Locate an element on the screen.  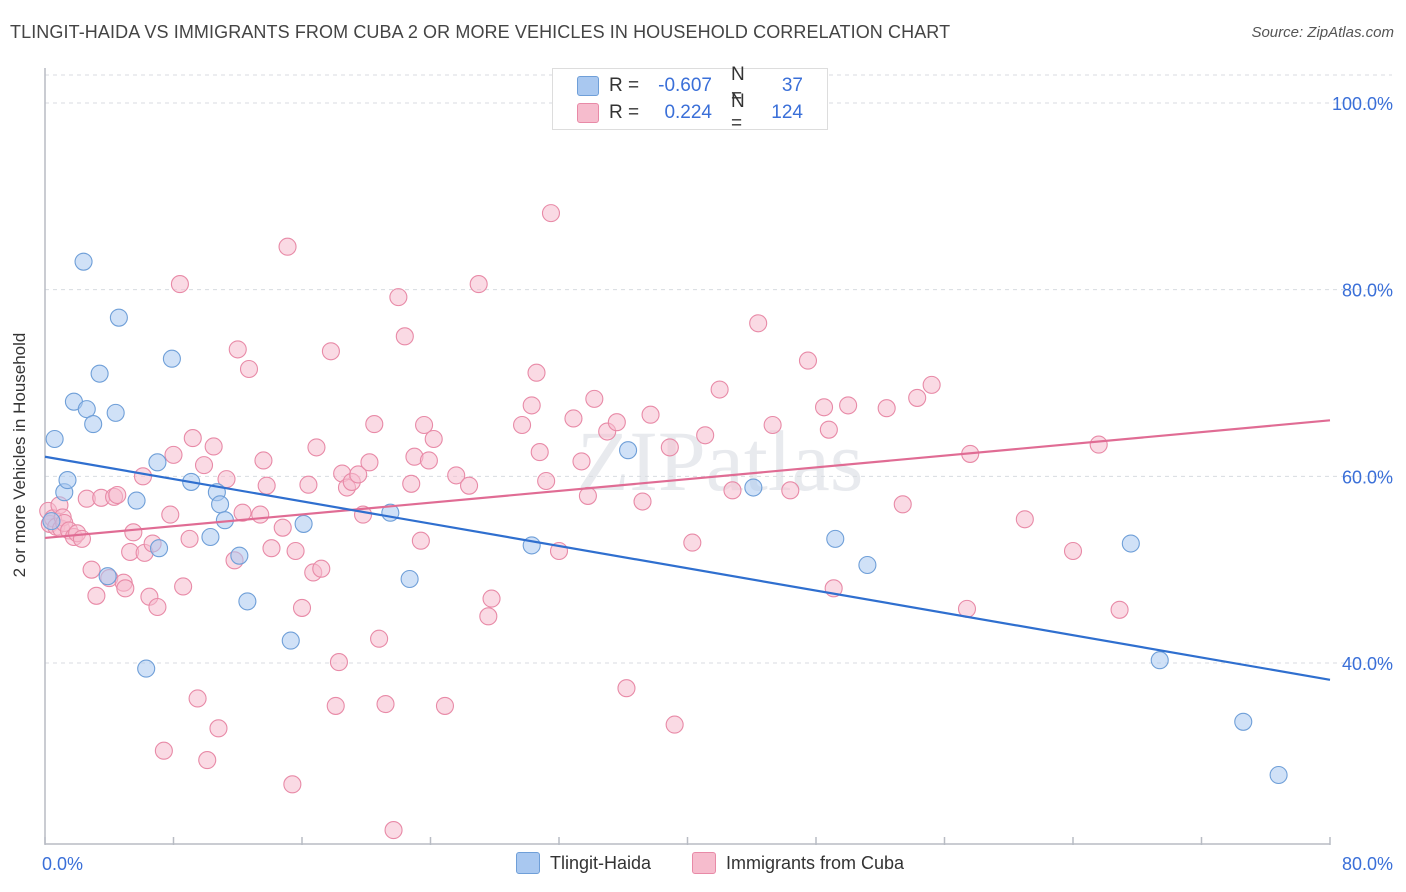
x-tick-label: 0.0% is located at coordinates (62, 864).